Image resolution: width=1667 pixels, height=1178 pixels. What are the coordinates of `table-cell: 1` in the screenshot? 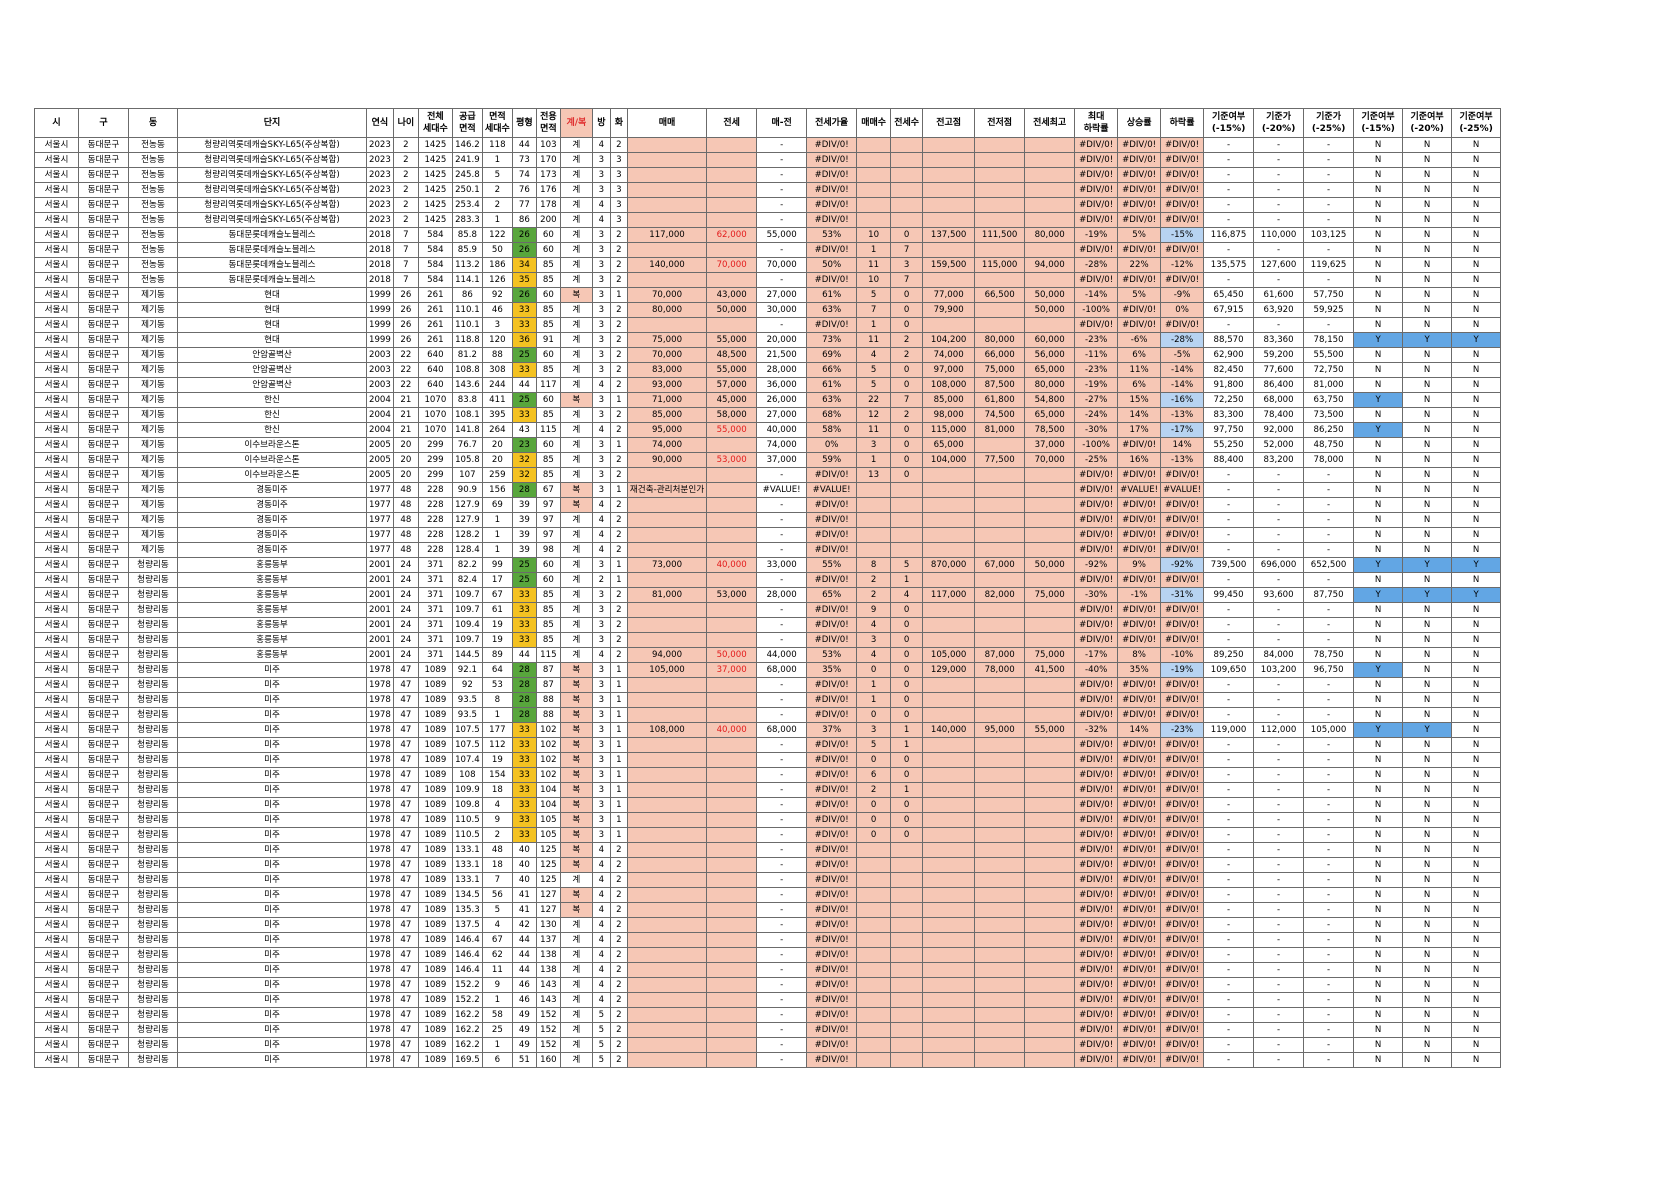 It's located at (497, 1045).